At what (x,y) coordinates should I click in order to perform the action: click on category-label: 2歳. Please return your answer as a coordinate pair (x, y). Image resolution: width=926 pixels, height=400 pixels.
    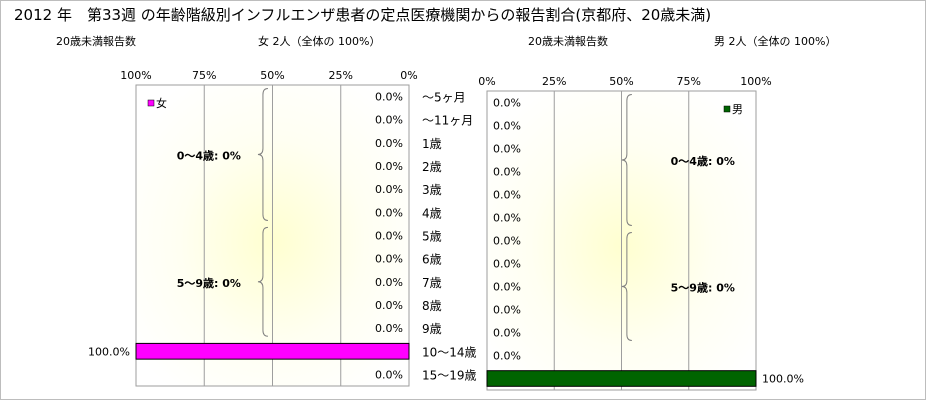
    Looking at the image, I should click on (432, 167).